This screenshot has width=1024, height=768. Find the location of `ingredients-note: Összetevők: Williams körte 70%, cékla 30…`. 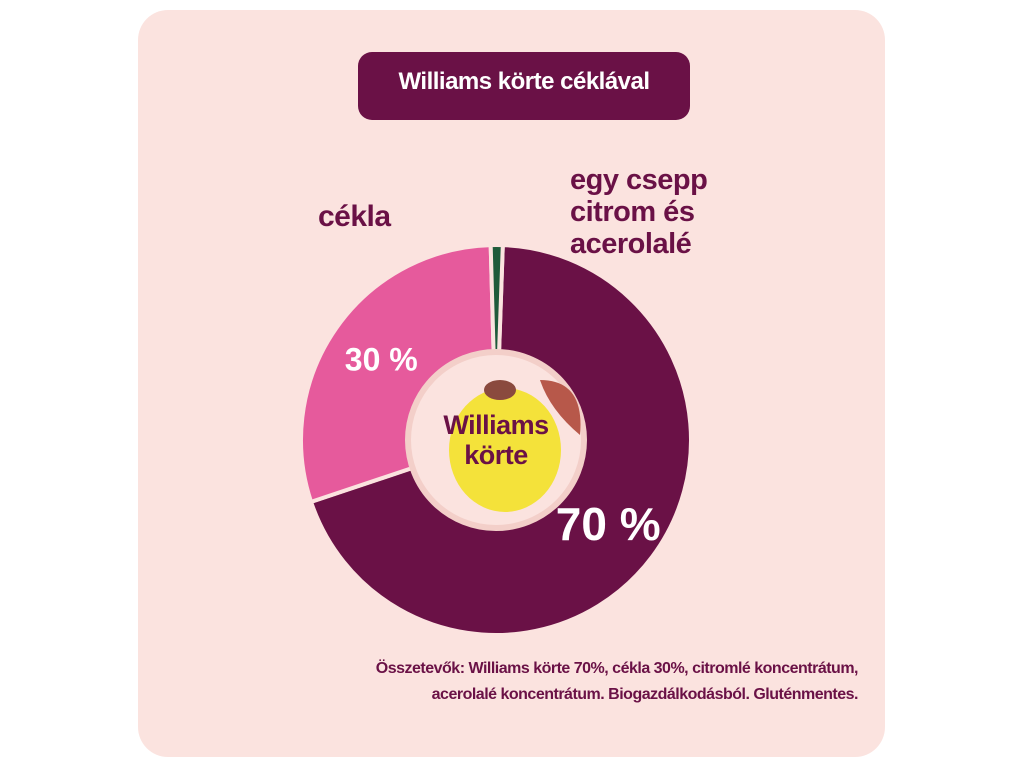

ingredients-note: Összetevők: Williams körte 70%, cékla 30… is located at coordinates (617, 681).